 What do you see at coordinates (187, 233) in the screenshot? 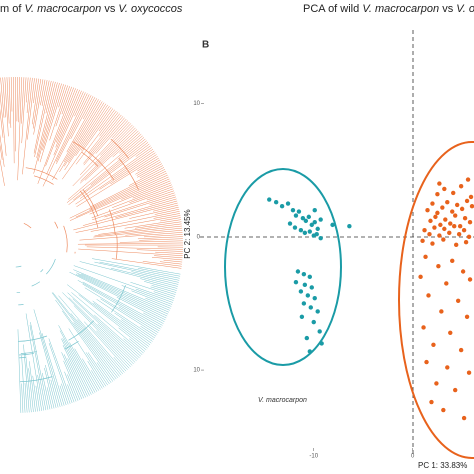
I see `y-axis-label: PC 2: 13.45%` at bounding box center [187, 233].